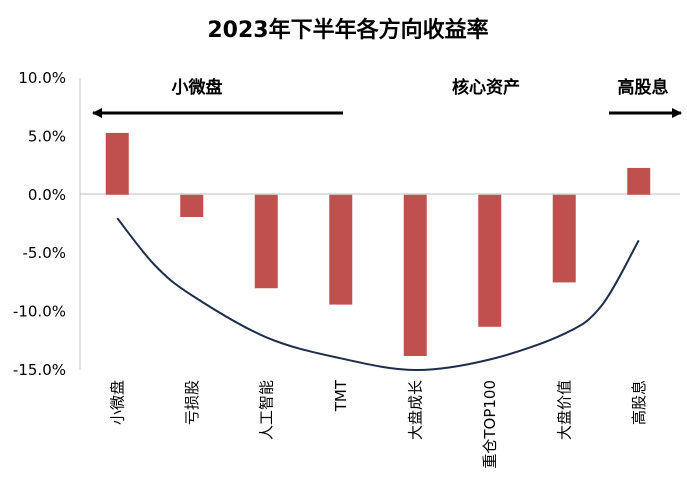  What do you see at coordinates (643, 87) in the screenshot?
I see `annotation-right-label: 高股息` at bounding box center [643, 87].